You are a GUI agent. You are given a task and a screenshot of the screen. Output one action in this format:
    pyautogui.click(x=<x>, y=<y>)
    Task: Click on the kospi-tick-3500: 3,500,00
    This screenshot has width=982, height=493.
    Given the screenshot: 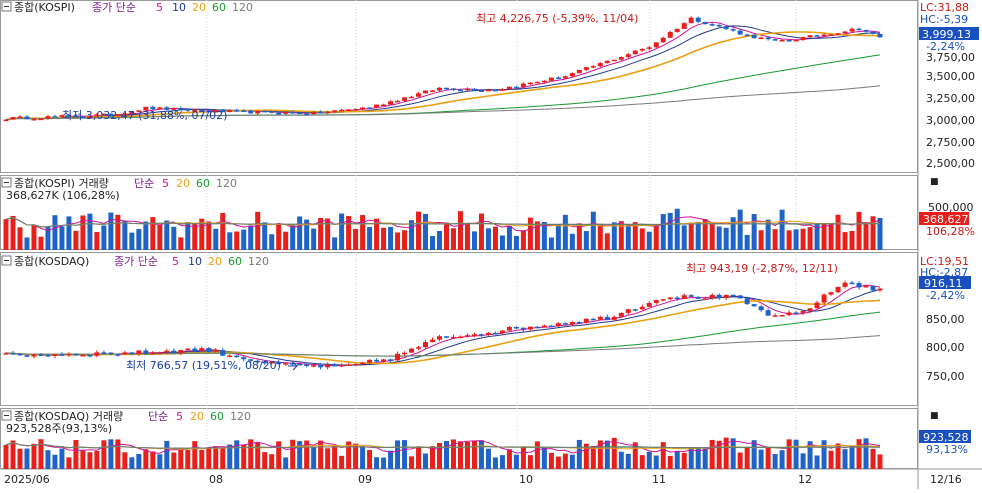 What is the action you would take?
    pyautogui.click(x=950, y=76)
    